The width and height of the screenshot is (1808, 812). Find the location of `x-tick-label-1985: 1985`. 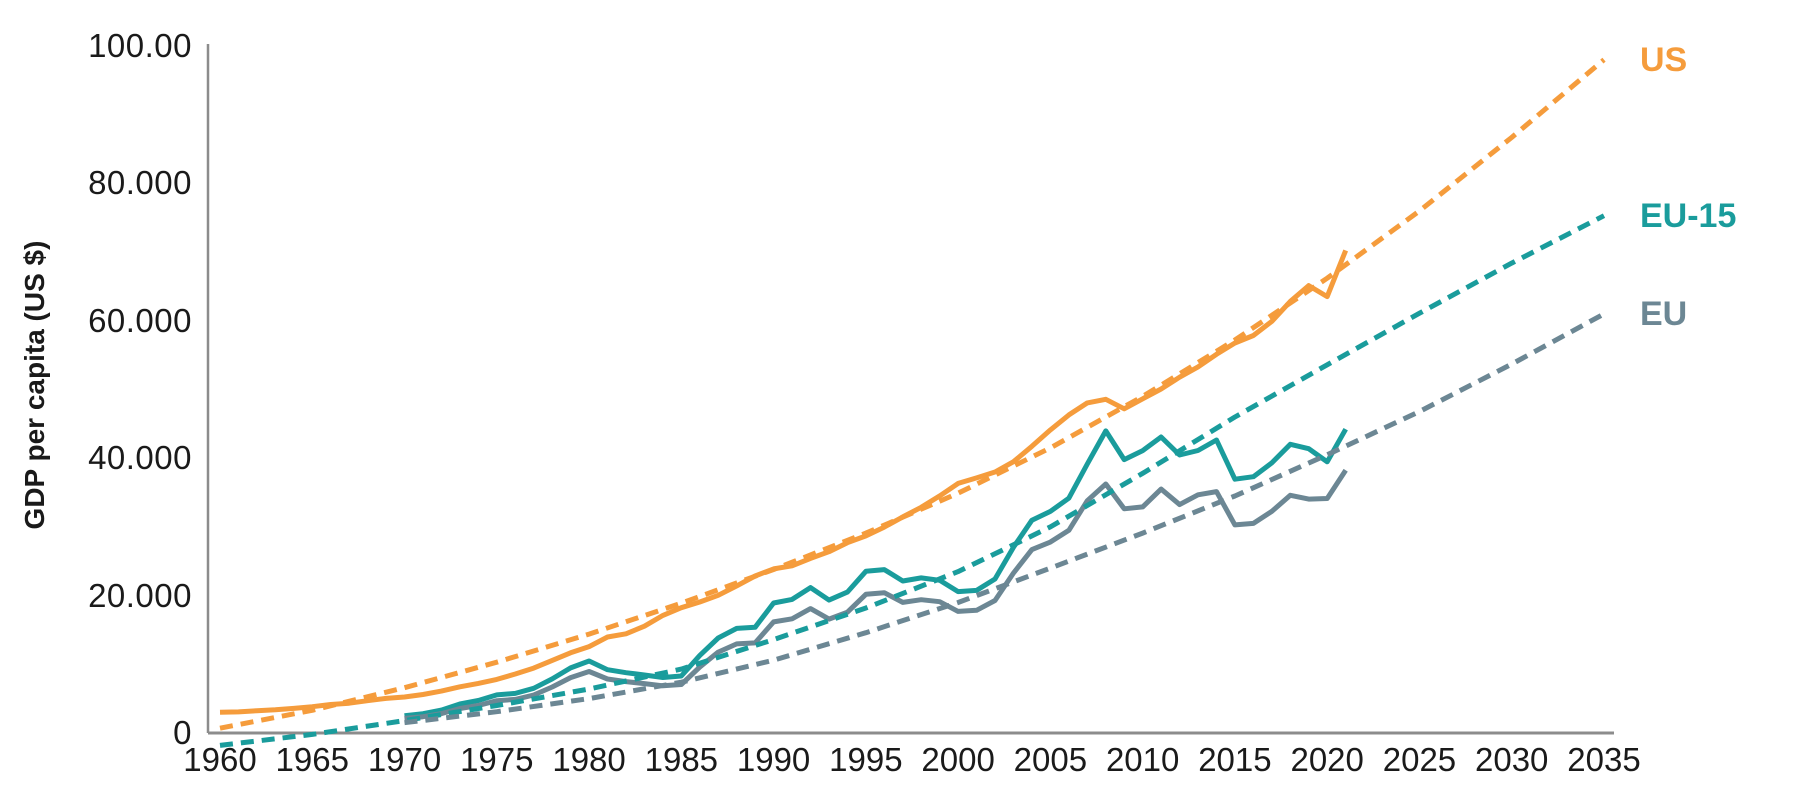

x-tick-label-1985: 1985 is located at coordinates (681, 759).